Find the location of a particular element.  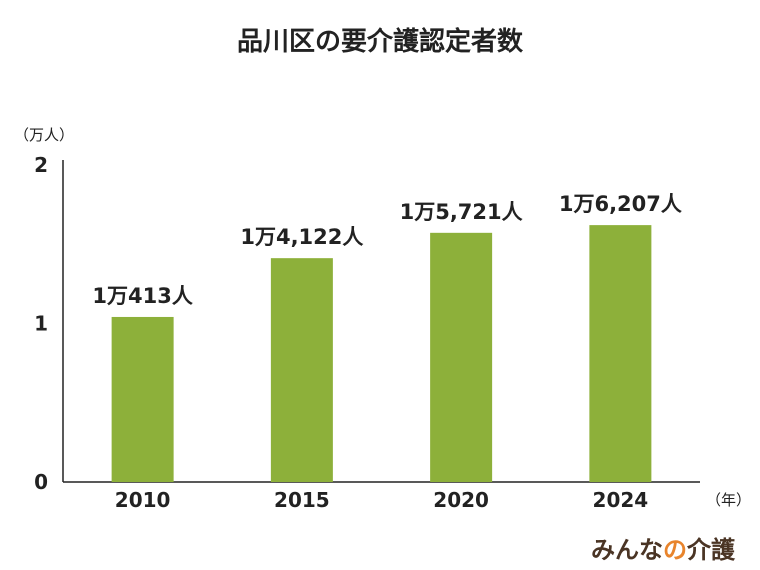

logo-text-accent: の is located at coordinates (675, 550).